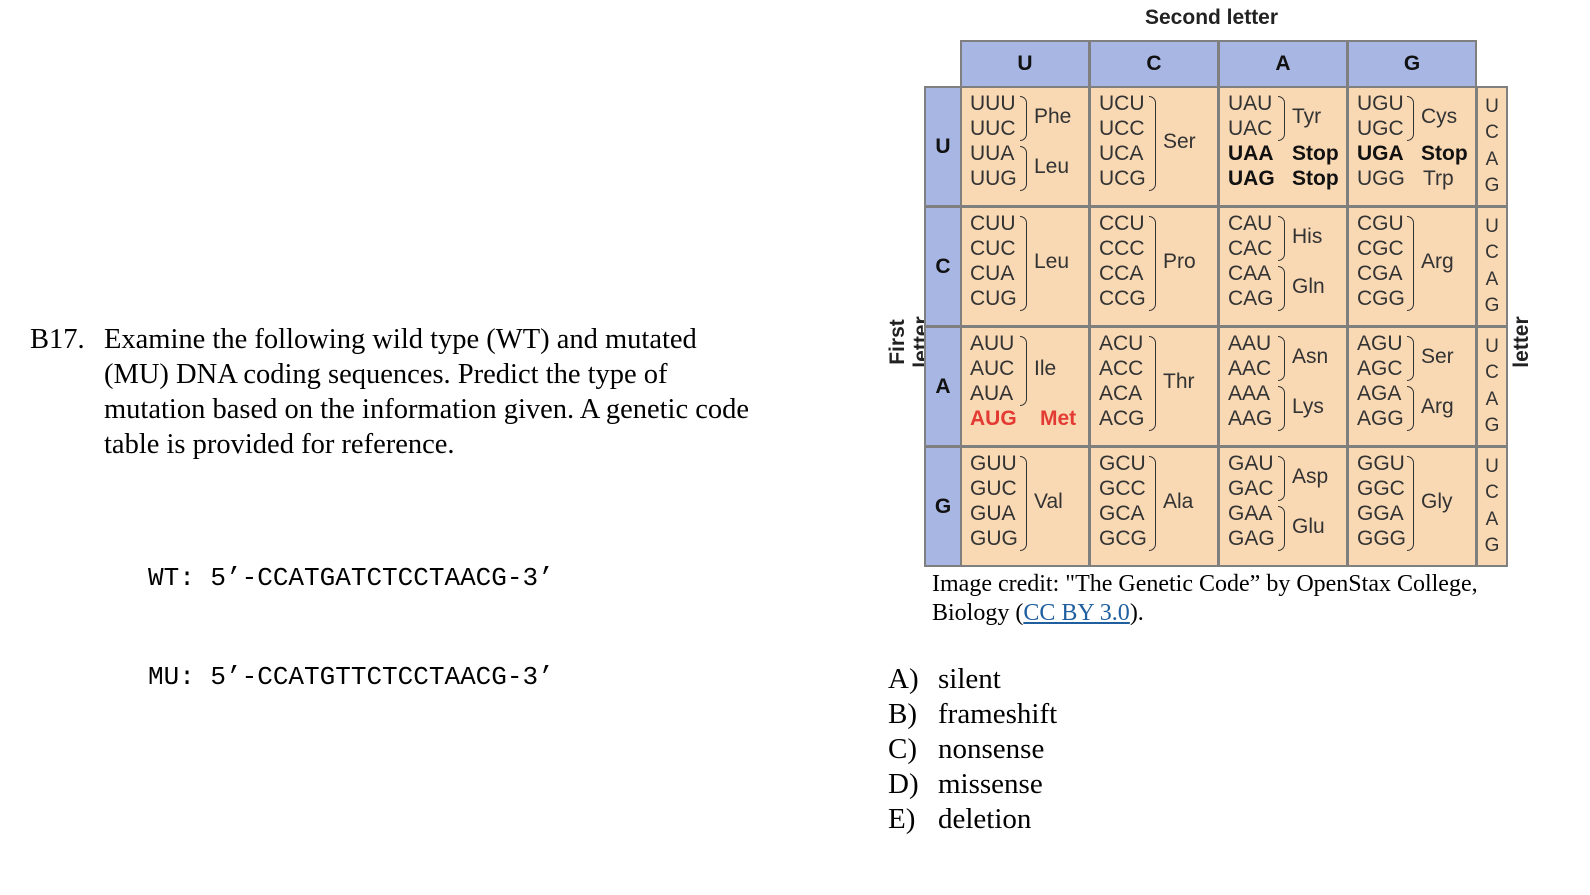 The image size is (1590, 895). I want to click on codon: ACC, so click(1121, 368).